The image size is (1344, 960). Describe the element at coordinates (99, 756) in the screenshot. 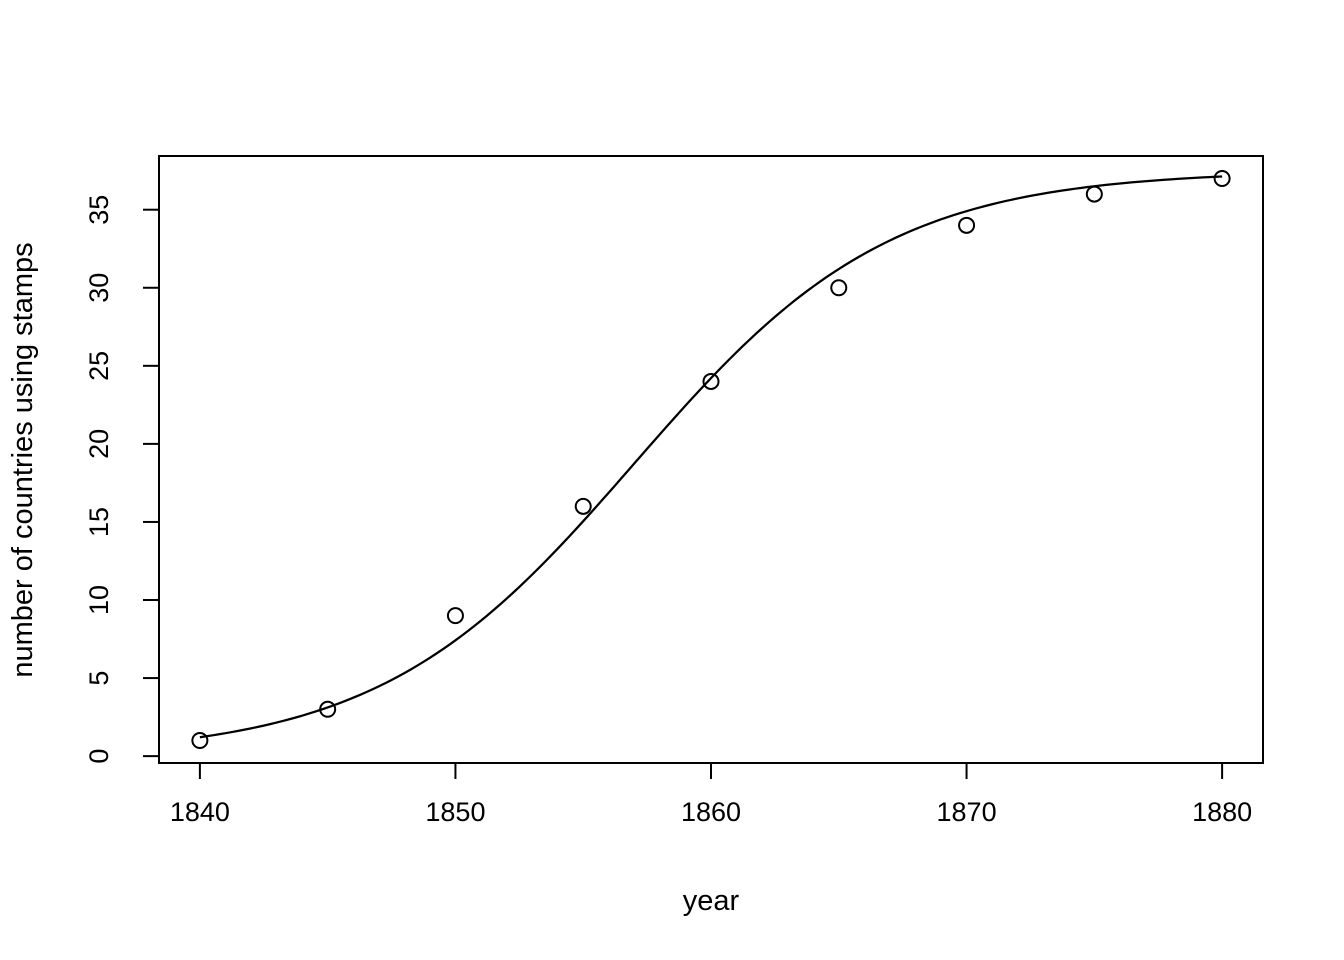

I see `y-tick-label: 0` at that location.